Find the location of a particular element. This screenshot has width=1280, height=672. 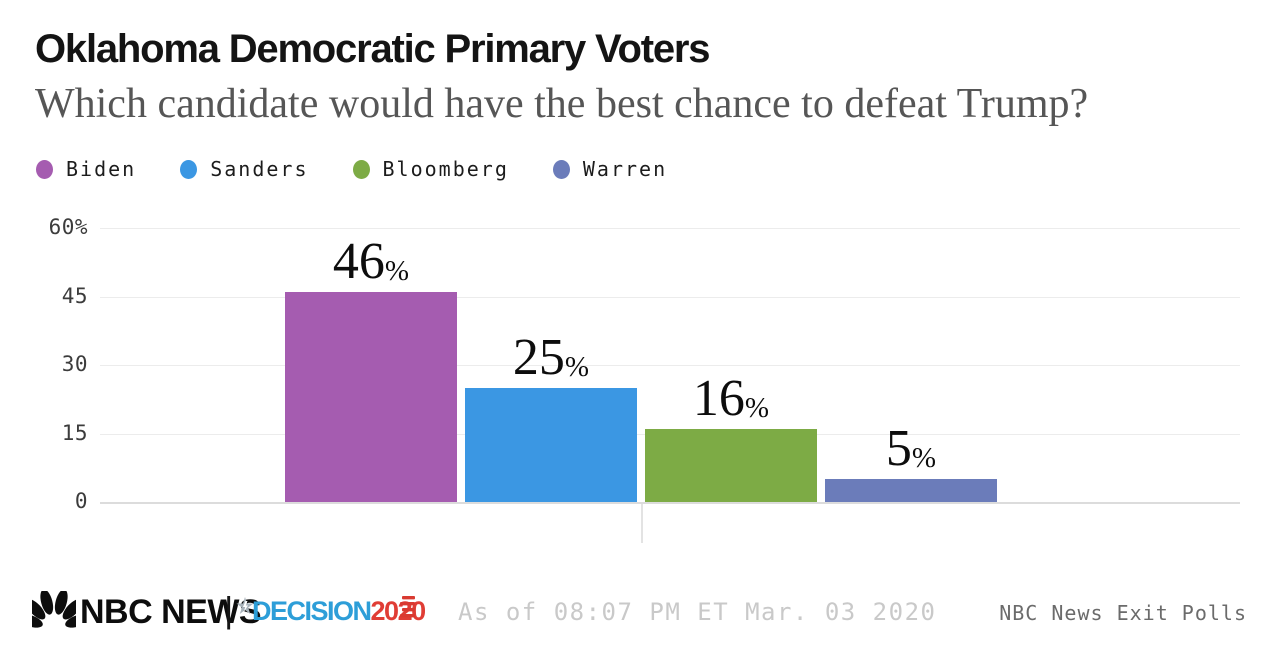

bar-value-number: 16 is located at coordinates (718, 399).